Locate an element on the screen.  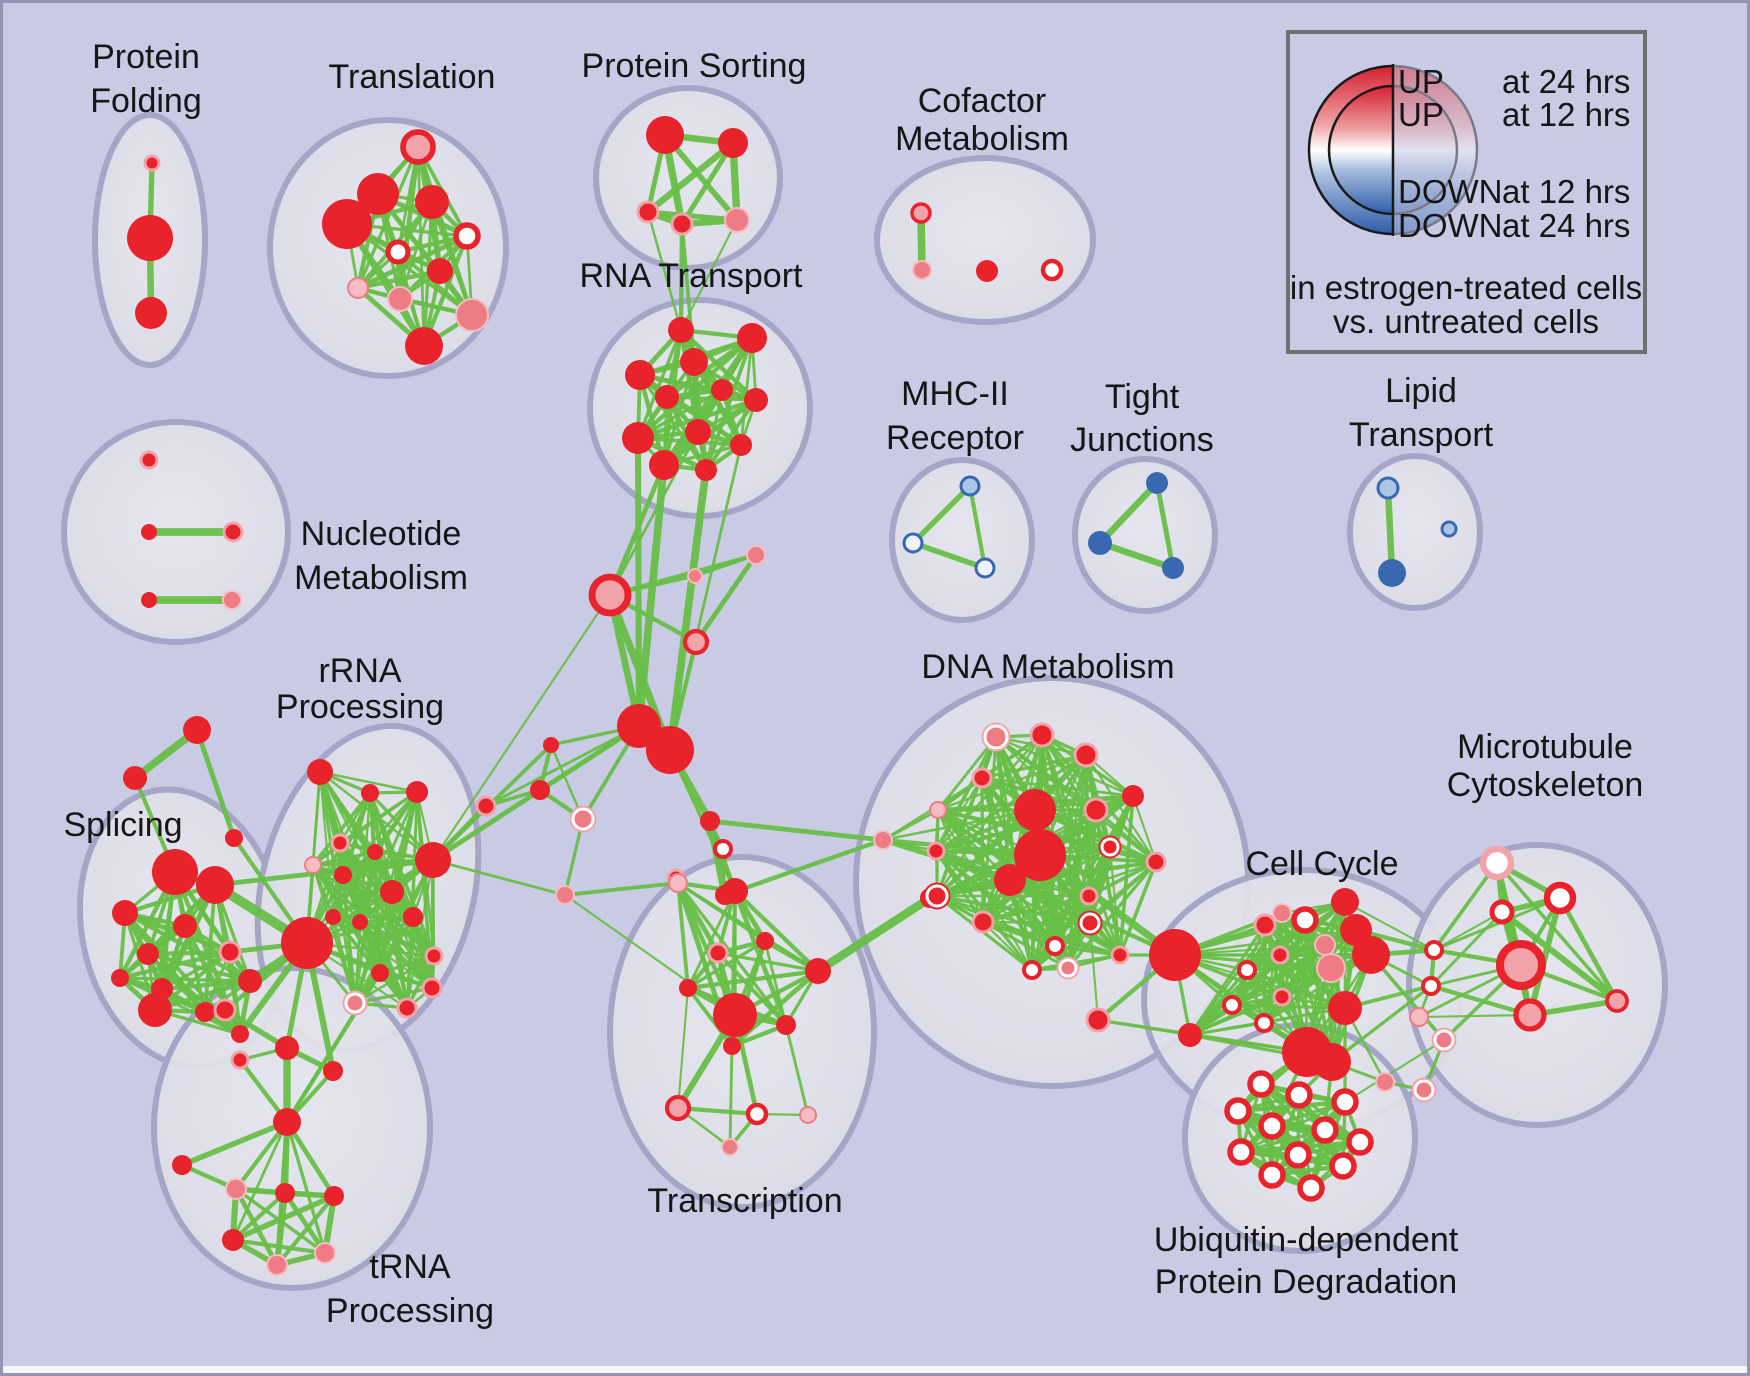
cluster-label-cofactor-metabolism-line2: Metabolism is located at coordinates (982, 139).